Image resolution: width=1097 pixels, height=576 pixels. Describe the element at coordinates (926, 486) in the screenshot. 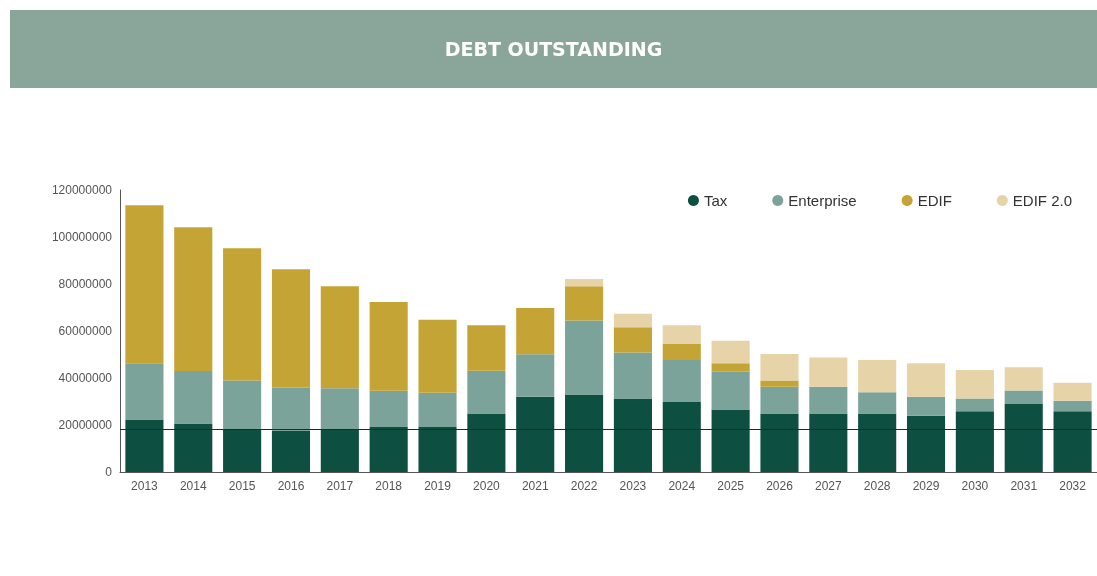

I see `x-tick-label: 2029` at that location.